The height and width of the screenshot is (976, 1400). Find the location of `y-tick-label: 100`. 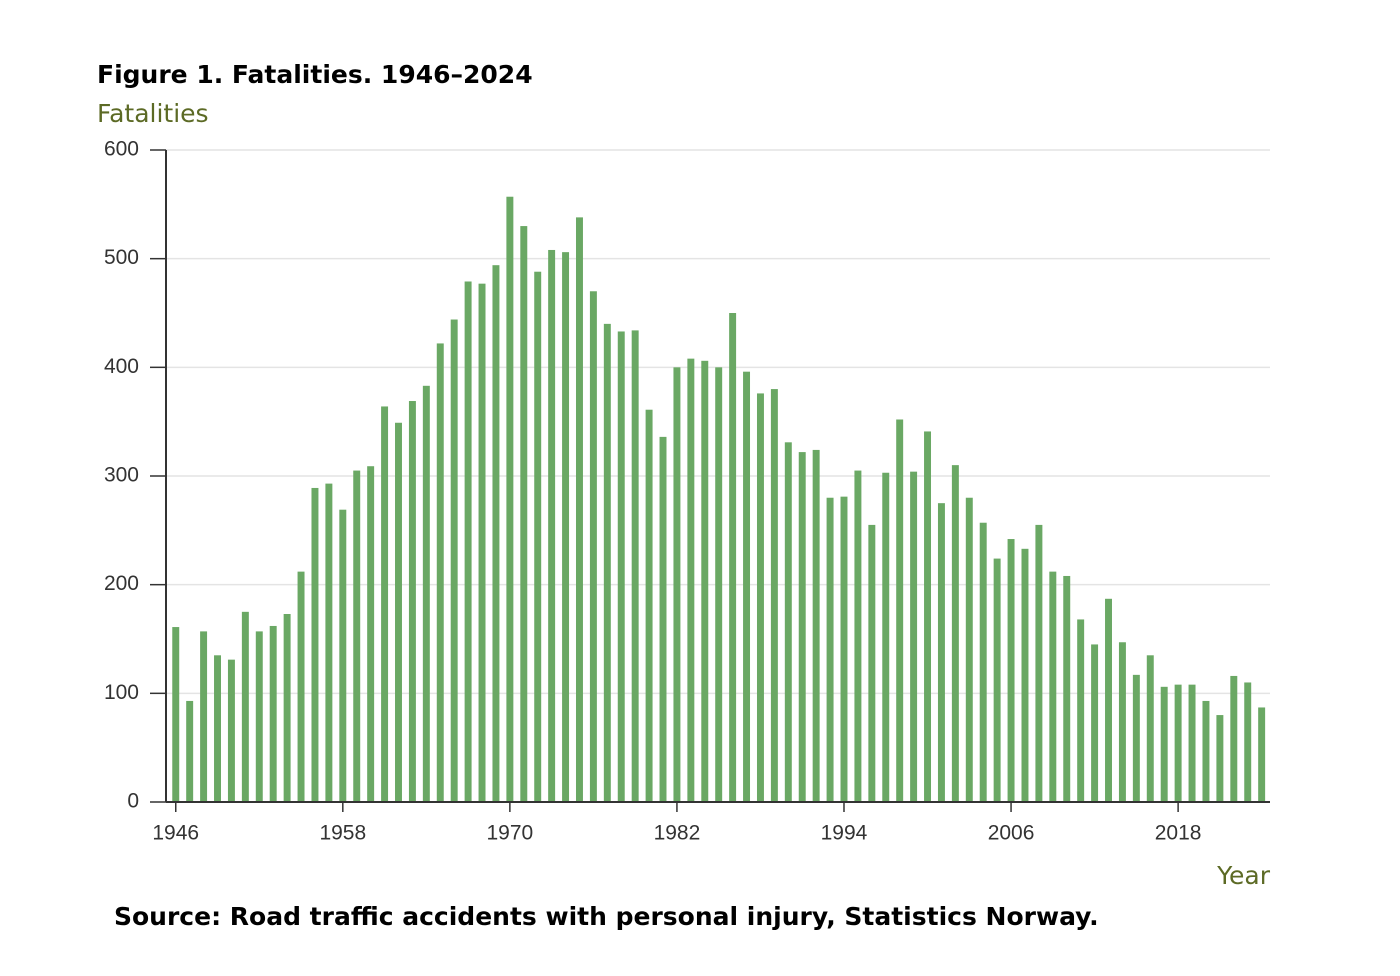

y-tick-label: 100 is located at coordinates (121, 692).